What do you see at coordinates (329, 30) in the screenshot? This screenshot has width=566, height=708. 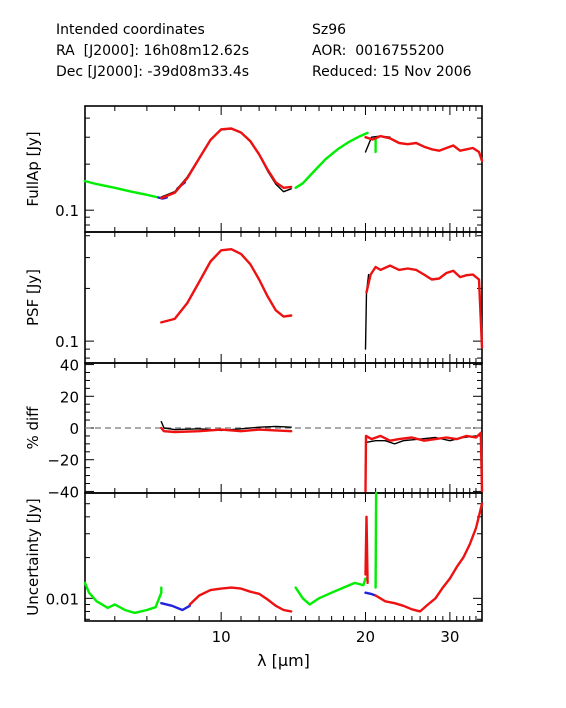 I see `header-right-line-1: Sz96` at bounding box center [329, 30].